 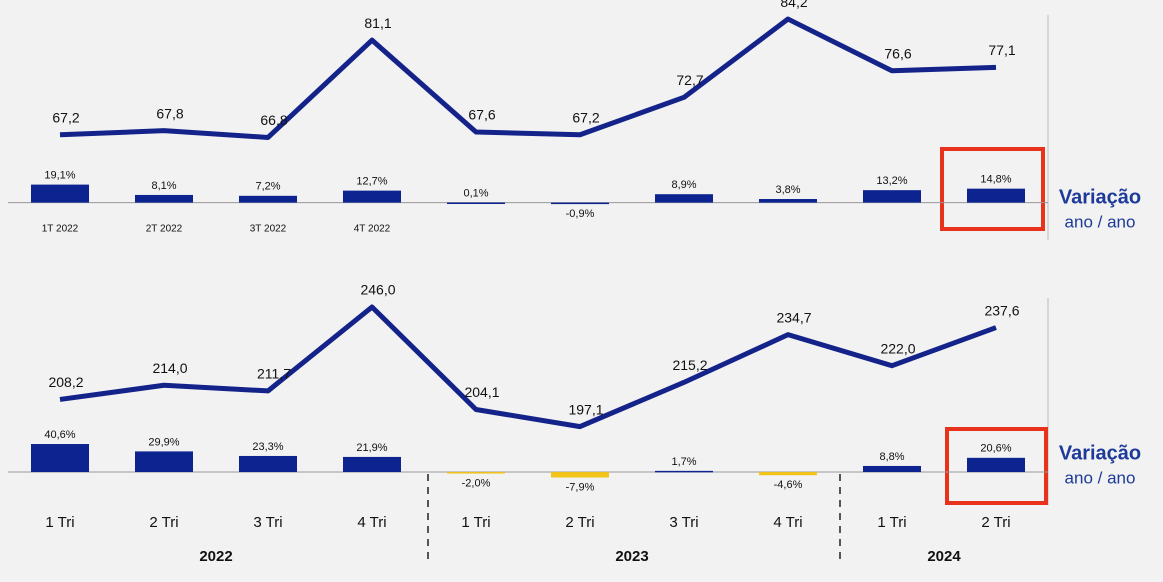 I want to click on line-value-label: 66,8, so click(x=273, y=120).